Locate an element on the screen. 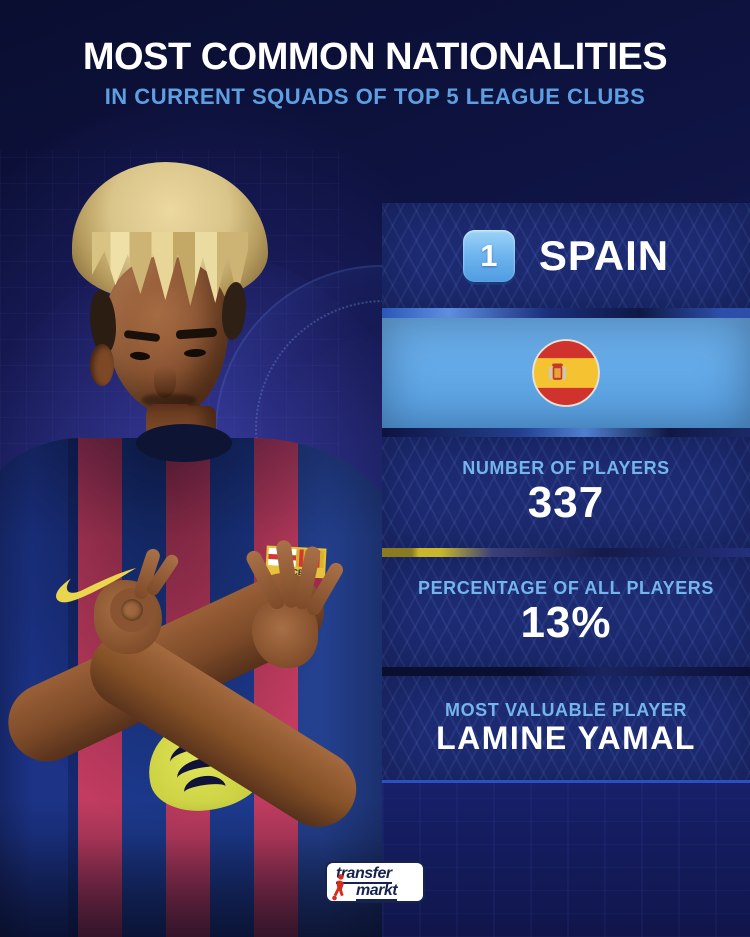 Image resolution: width=750 pixels, height=937 pixels. stat-value: 337 is located at coordinates (566, 503).